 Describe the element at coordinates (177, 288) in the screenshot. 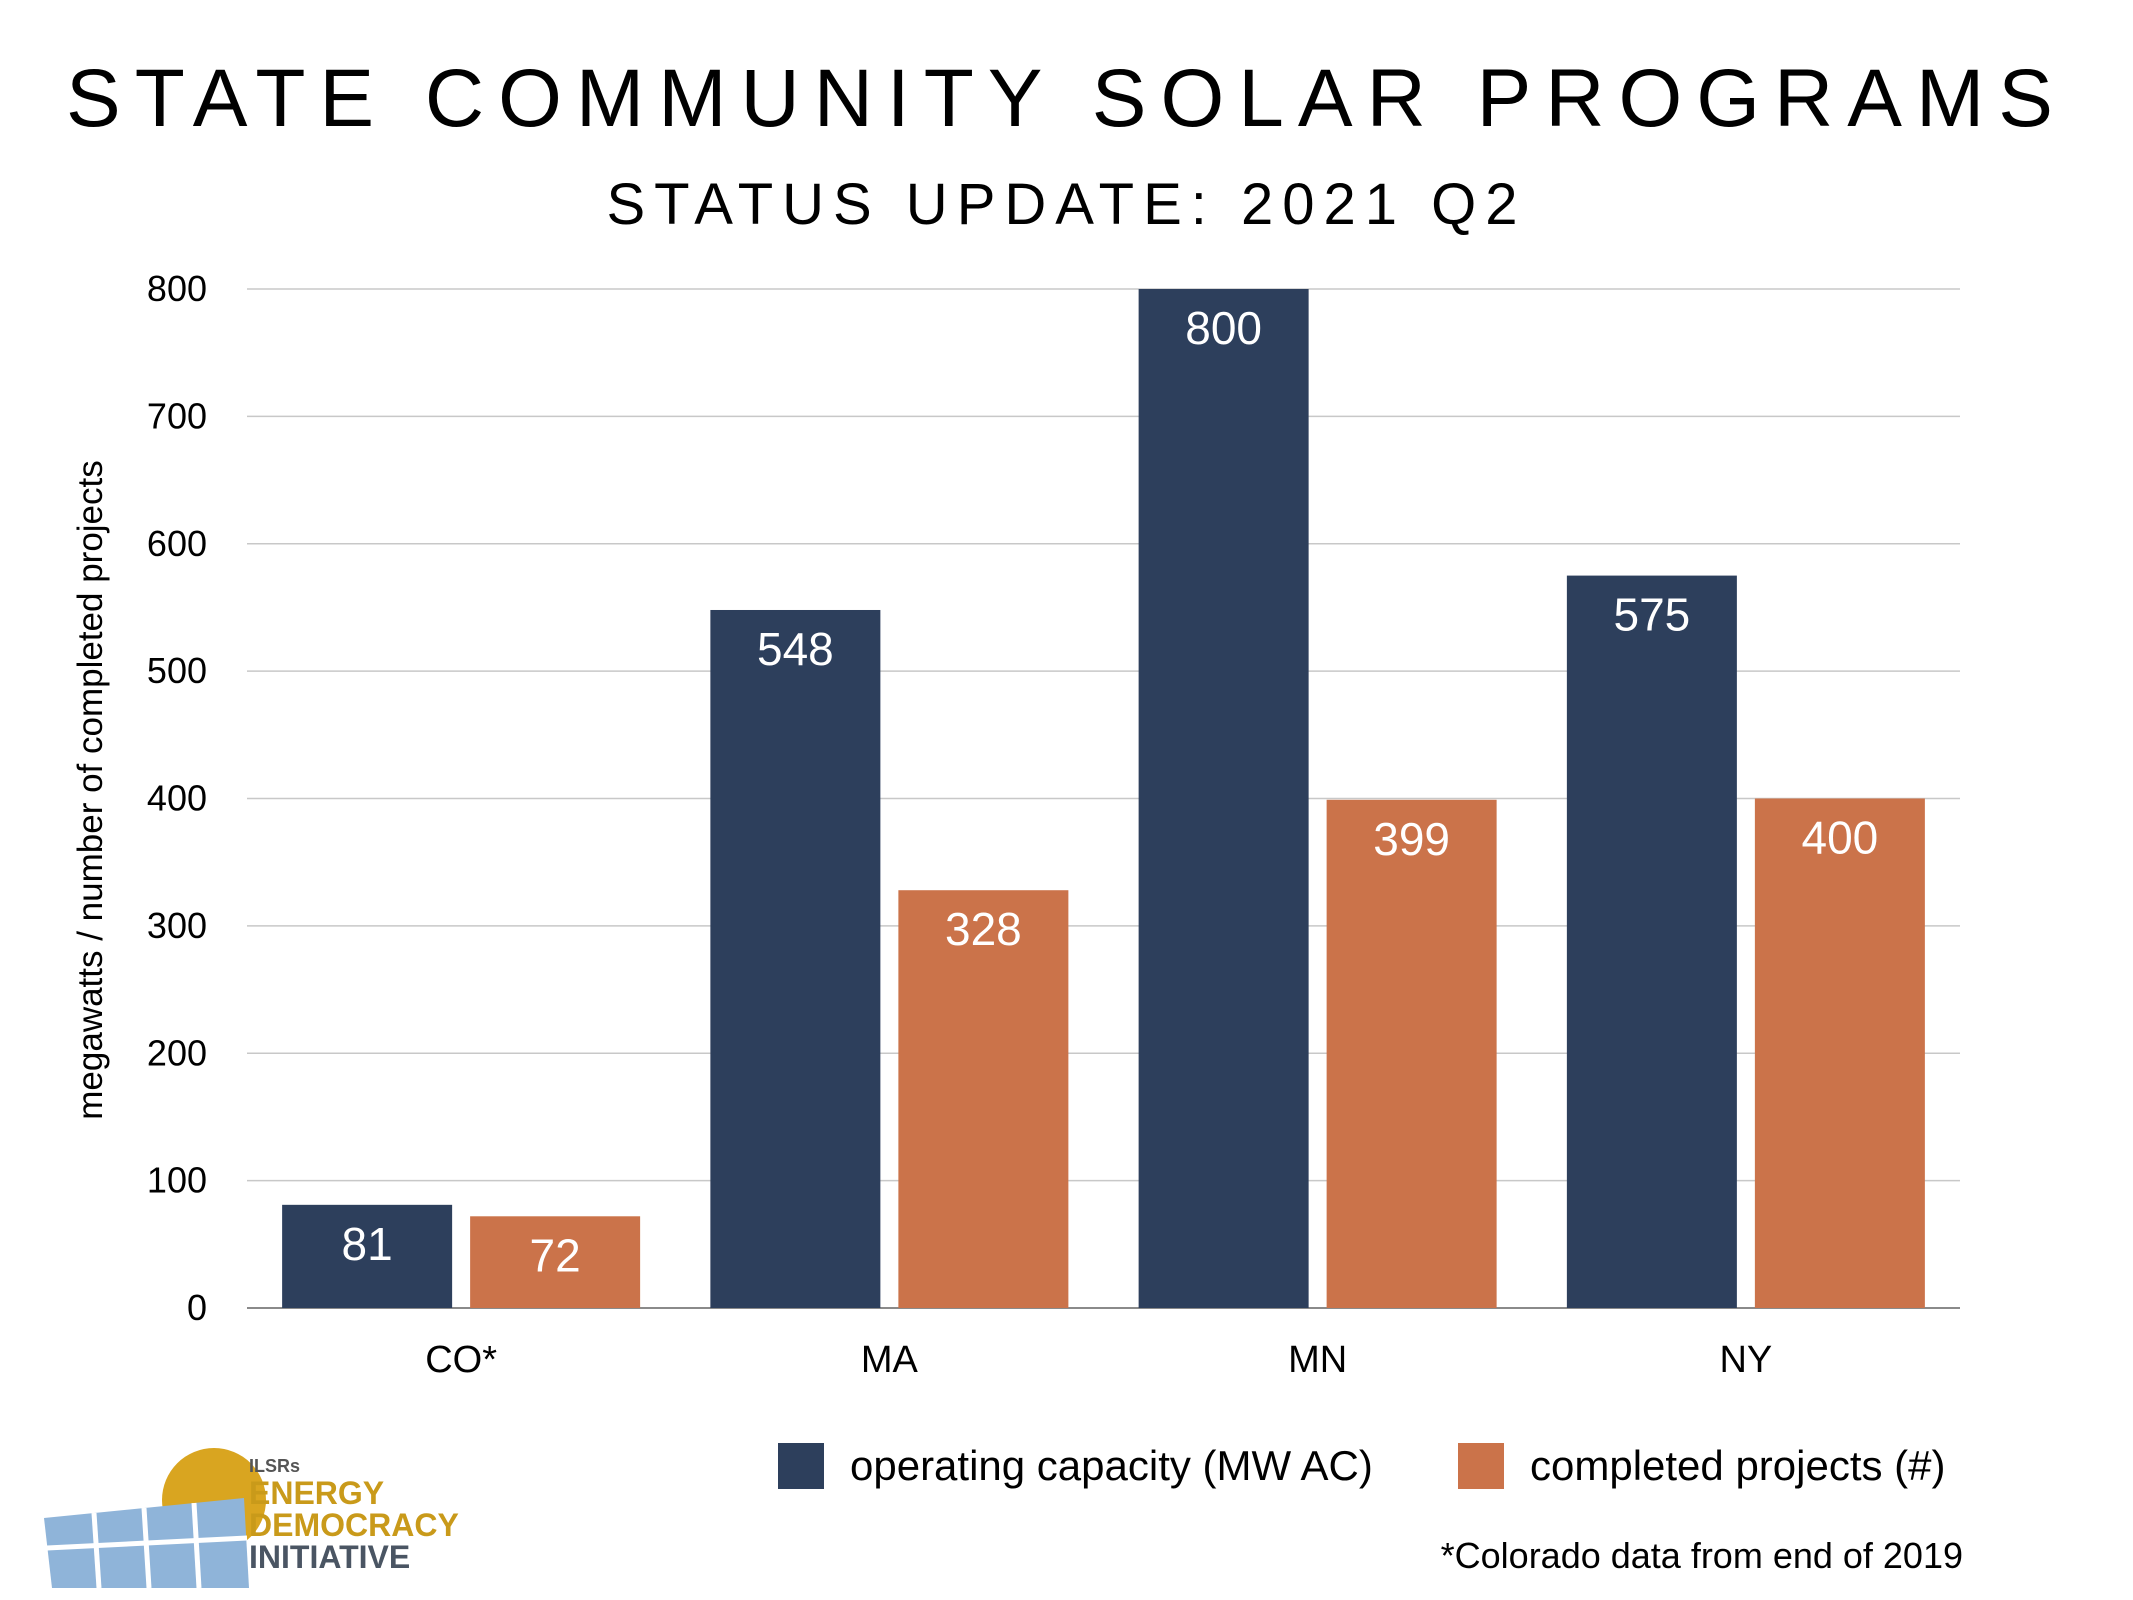

I see `y-tick-label: 800` at that location.